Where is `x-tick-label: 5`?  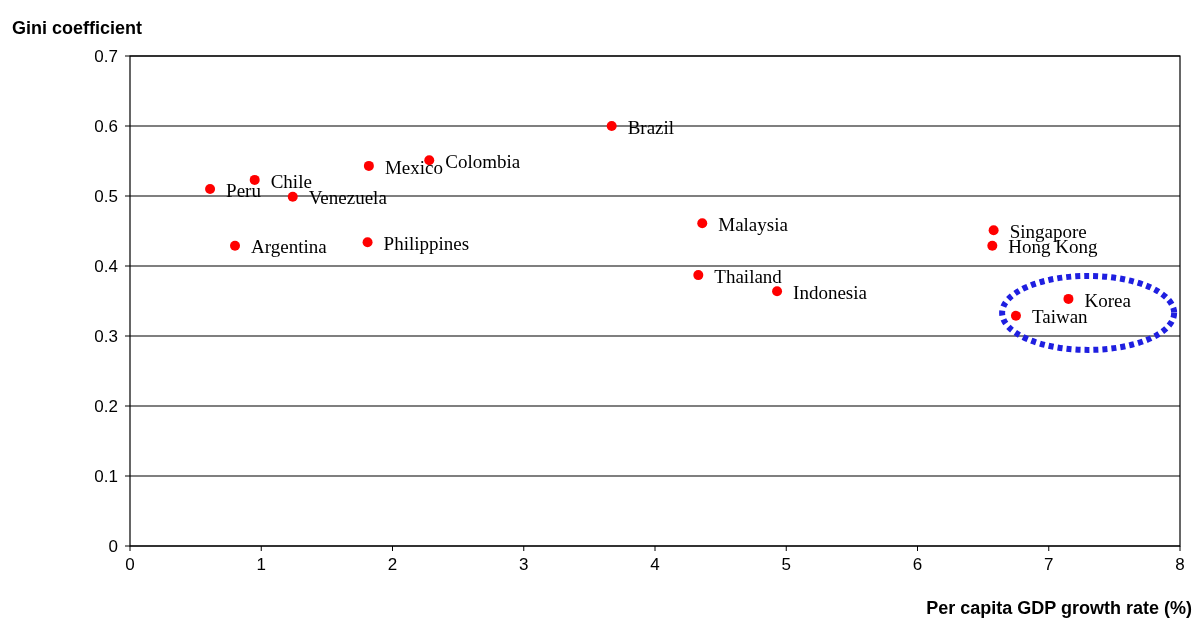
x-tick-label: 5 is located at coordinates (786, 564).